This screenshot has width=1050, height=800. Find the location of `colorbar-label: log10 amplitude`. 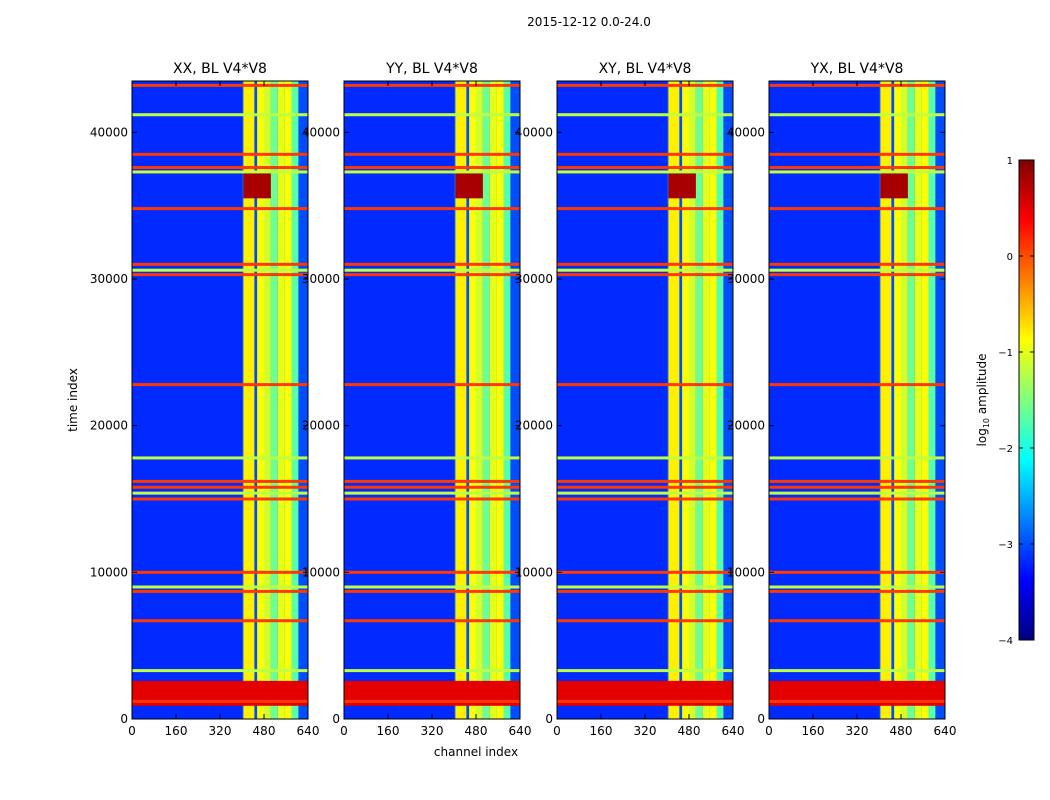

colorbar-label: log10 amplitude is located at coordinates (983, 400).